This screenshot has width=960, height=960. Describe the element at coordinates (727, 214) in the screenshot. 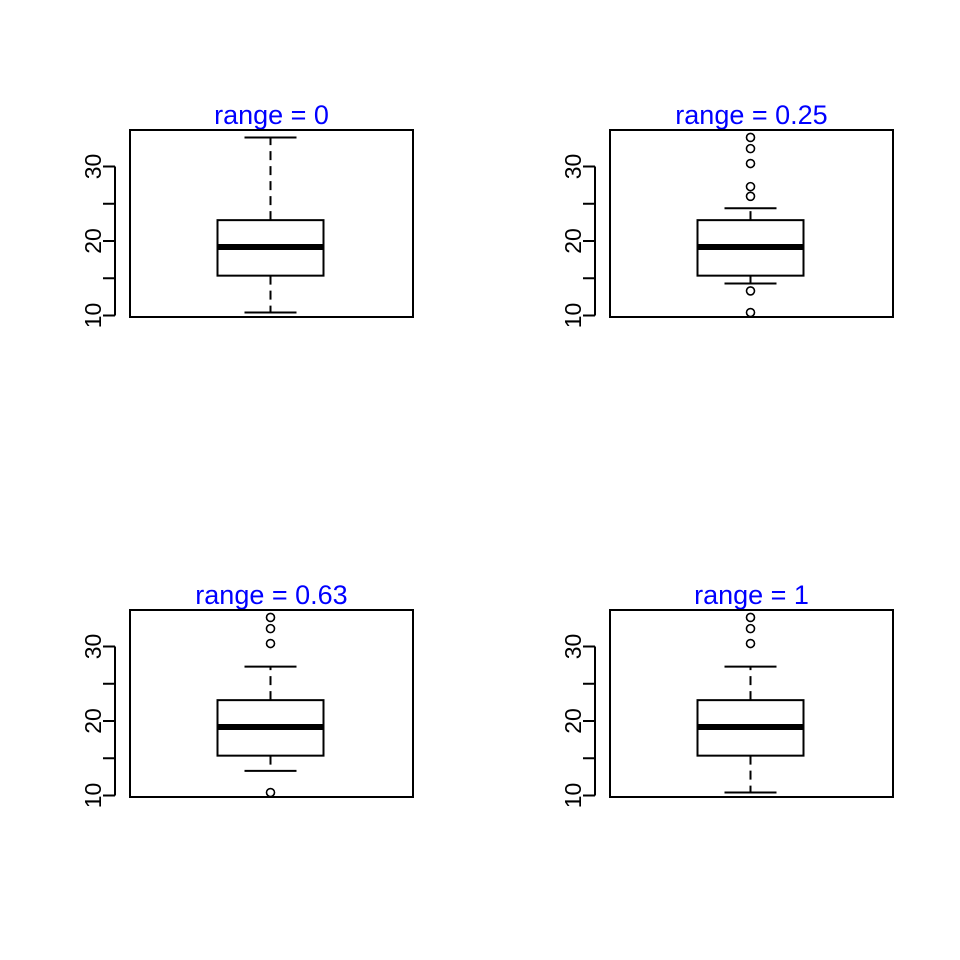

I see `chart-panel-2: range = 0.25 10 20 30` at that location.